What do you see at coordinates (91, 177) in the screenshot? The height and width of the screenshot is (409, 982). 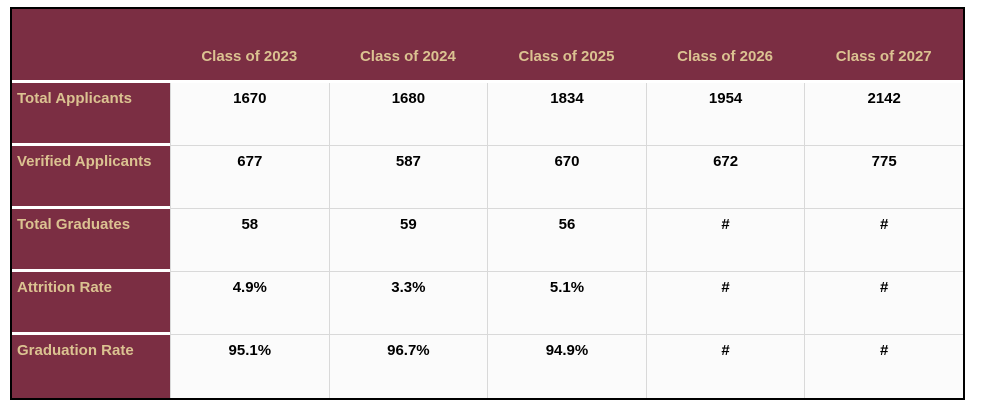 I see `row-header-verified-applicants: Verified Applicants` at bounding box center [91, 177].